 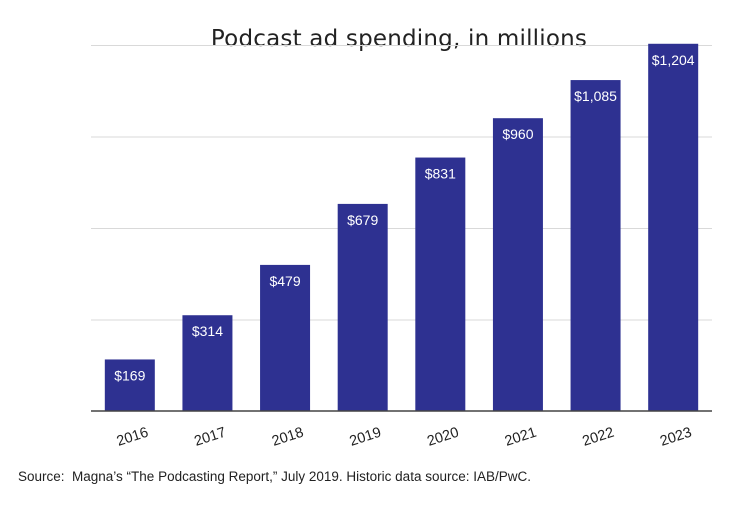 I want to click on data-label-2021: $960, so click(x=517, y=134).